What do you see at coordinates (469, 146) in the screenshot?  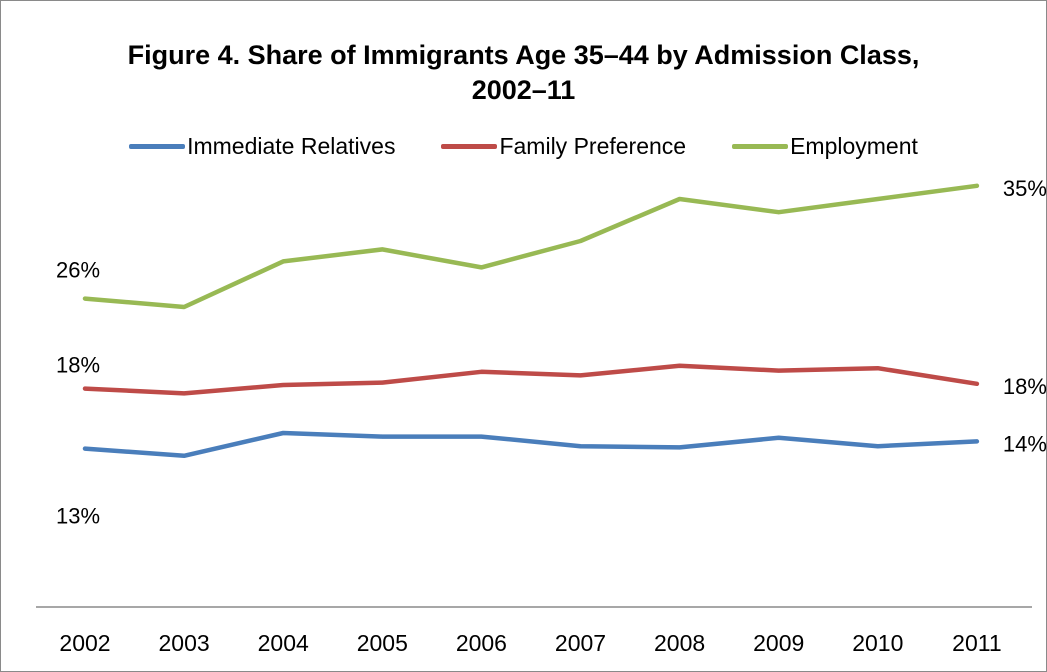 I see `legend-swatch-family-preference` at bounding box center [469, 146].